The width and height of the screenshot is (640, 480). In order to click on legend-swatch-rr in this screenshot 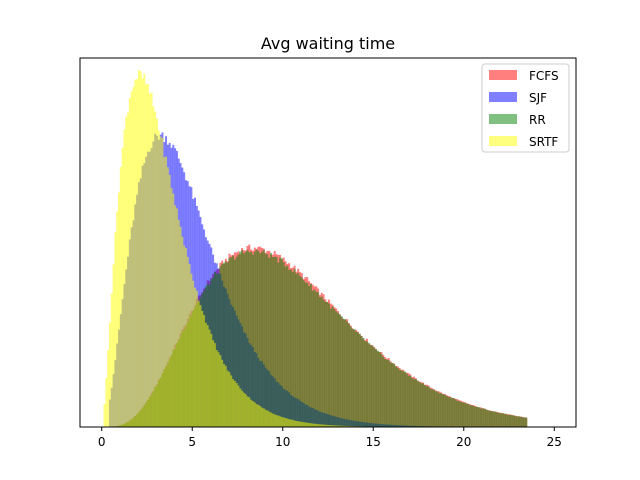, I will do `click(503, 119)`.